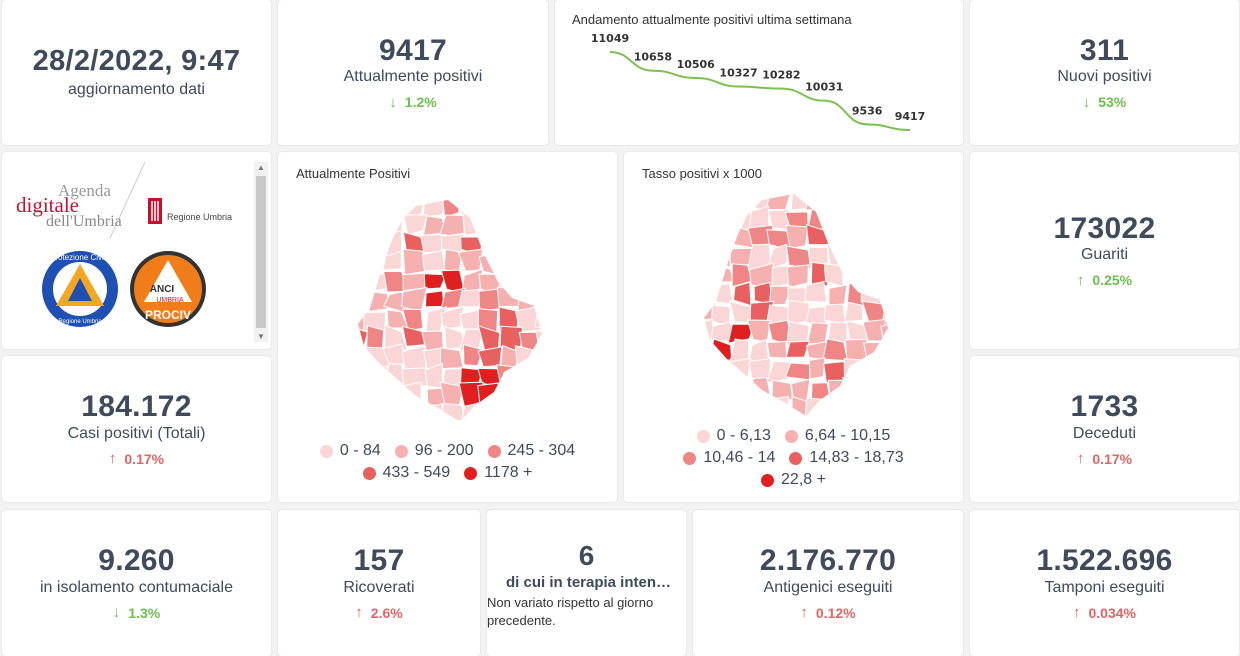  I want to click on legend-item: 14,83 - 18,73, so click(846, 458).